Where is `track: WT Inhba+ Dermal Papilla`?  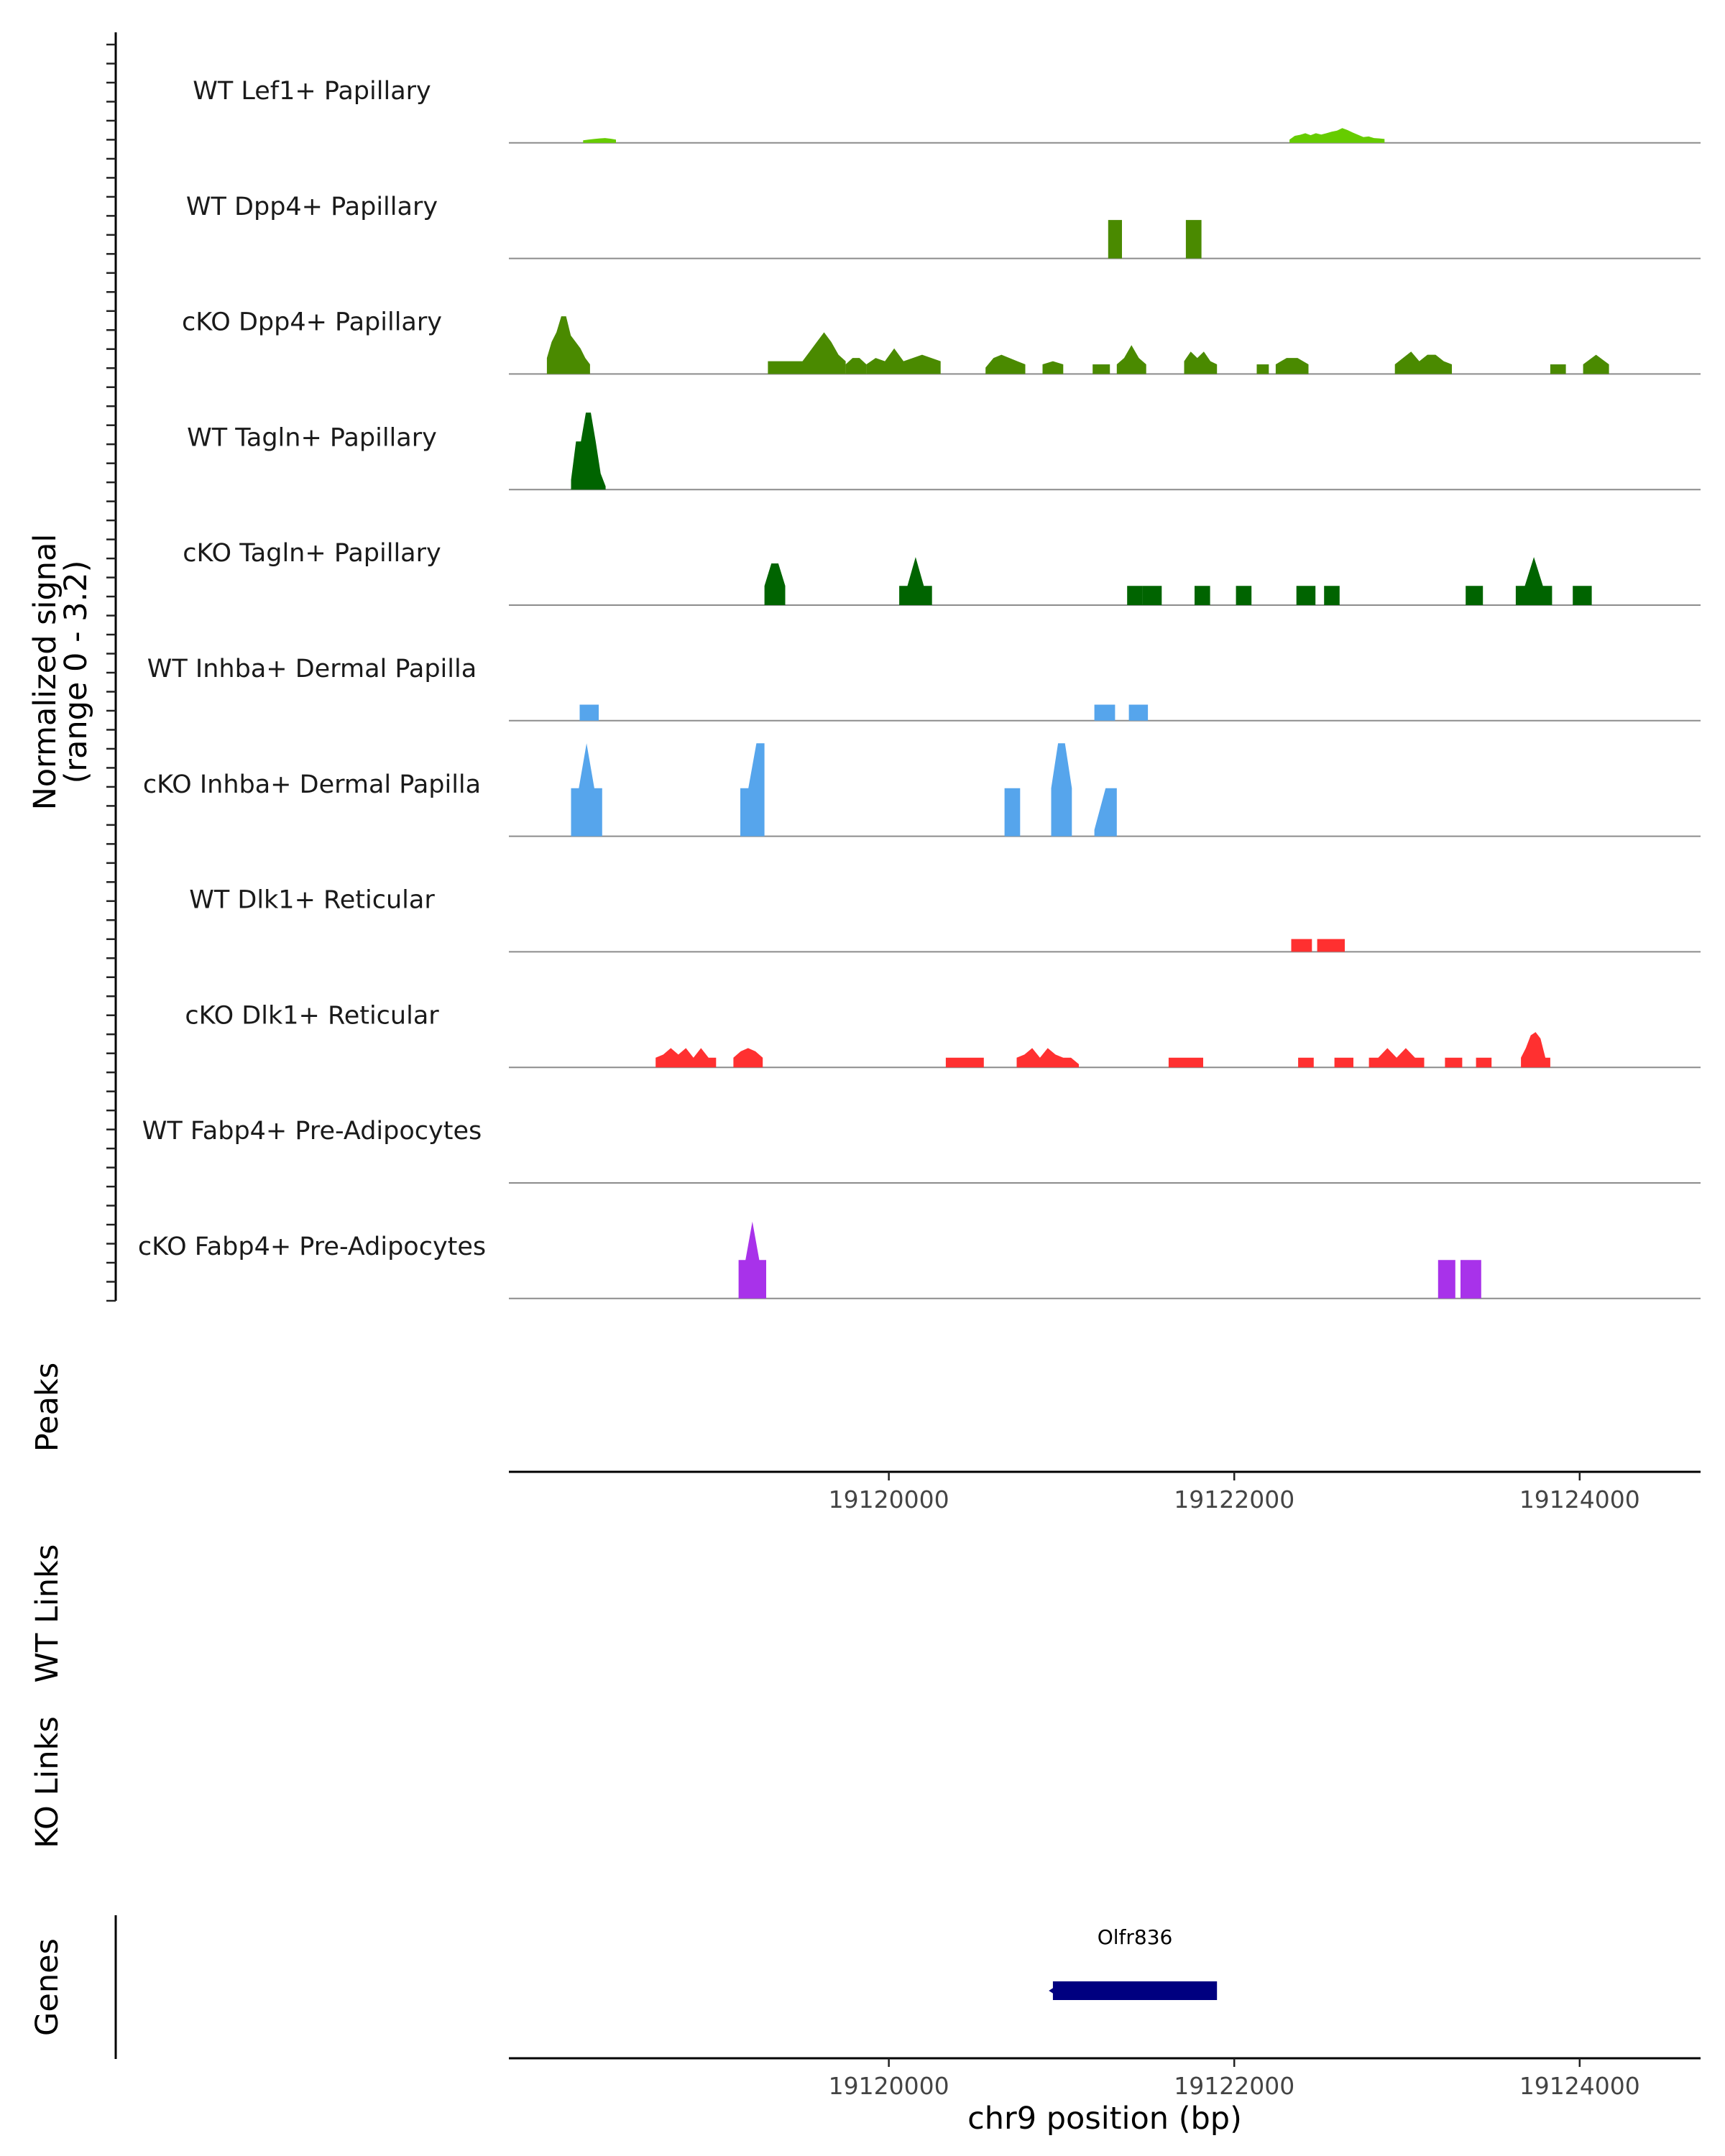
track: WT Inhba+ Dermal Papilla is located at coordinates (924, 688).